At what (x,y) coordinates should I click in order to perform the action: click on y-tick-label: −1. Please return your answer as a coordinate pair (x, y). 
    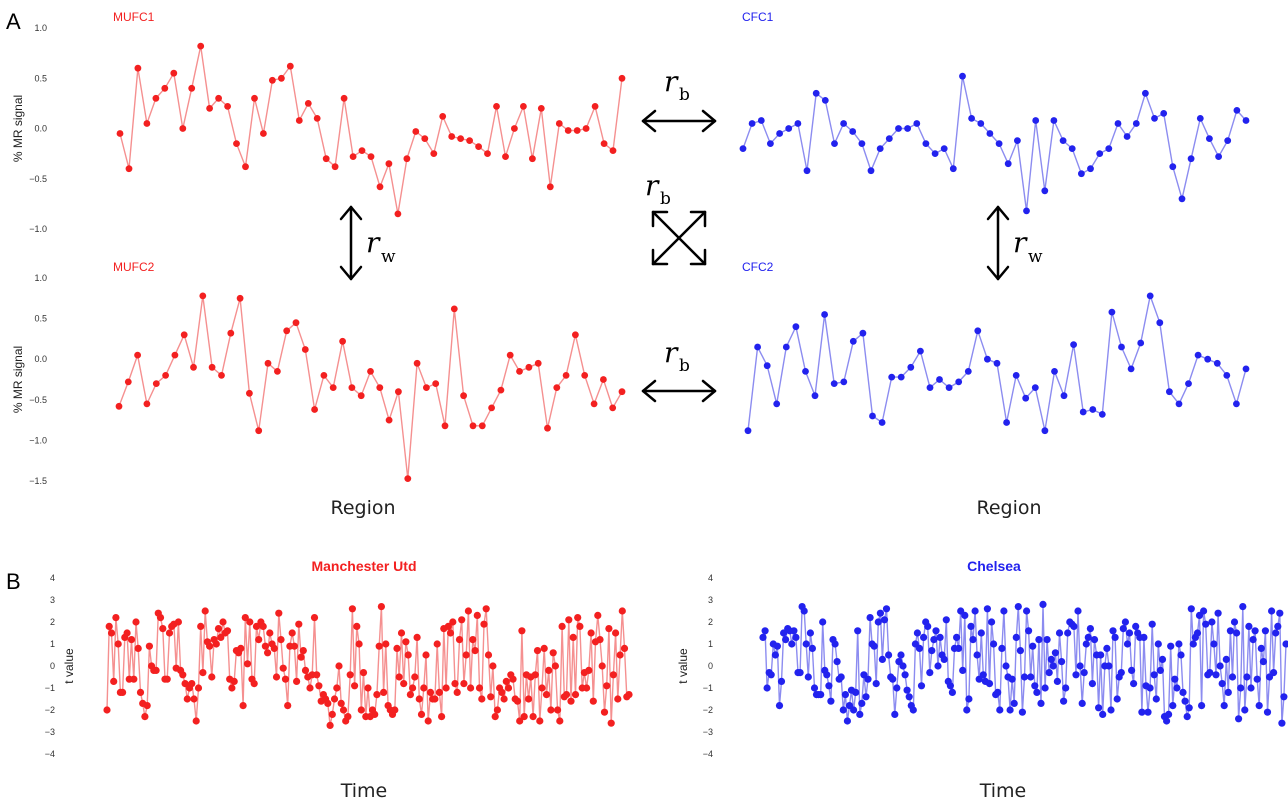
    Looking at the image, I should click on (708, 688).